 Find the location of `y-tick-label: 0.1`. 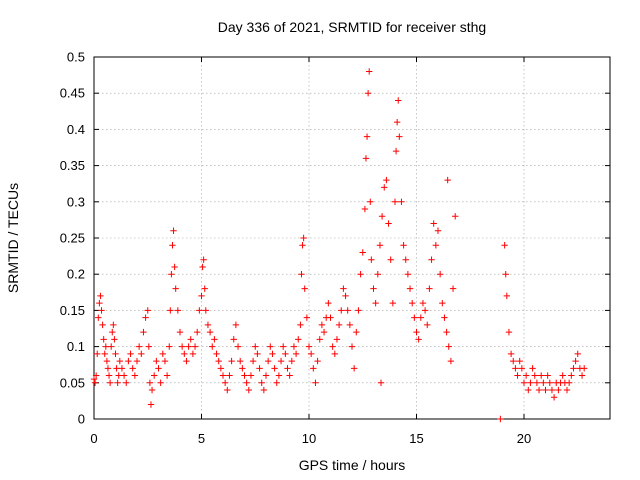

y-tick-label: 0.1 is located at coordinates (76, 346).